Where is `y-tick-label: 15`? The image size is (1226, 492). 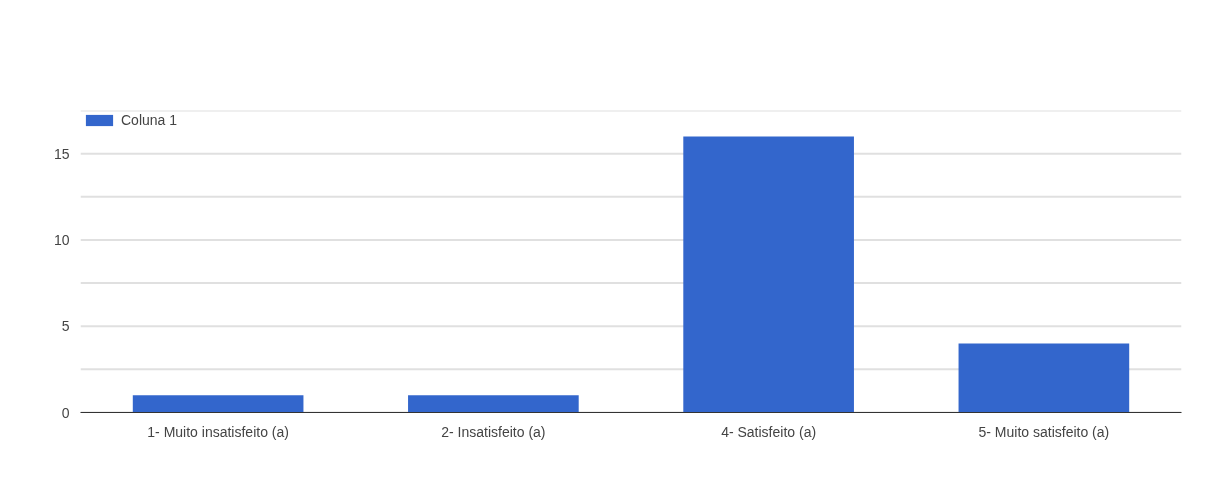 y-tick-label: 15 is located at coordinates (61, 153).